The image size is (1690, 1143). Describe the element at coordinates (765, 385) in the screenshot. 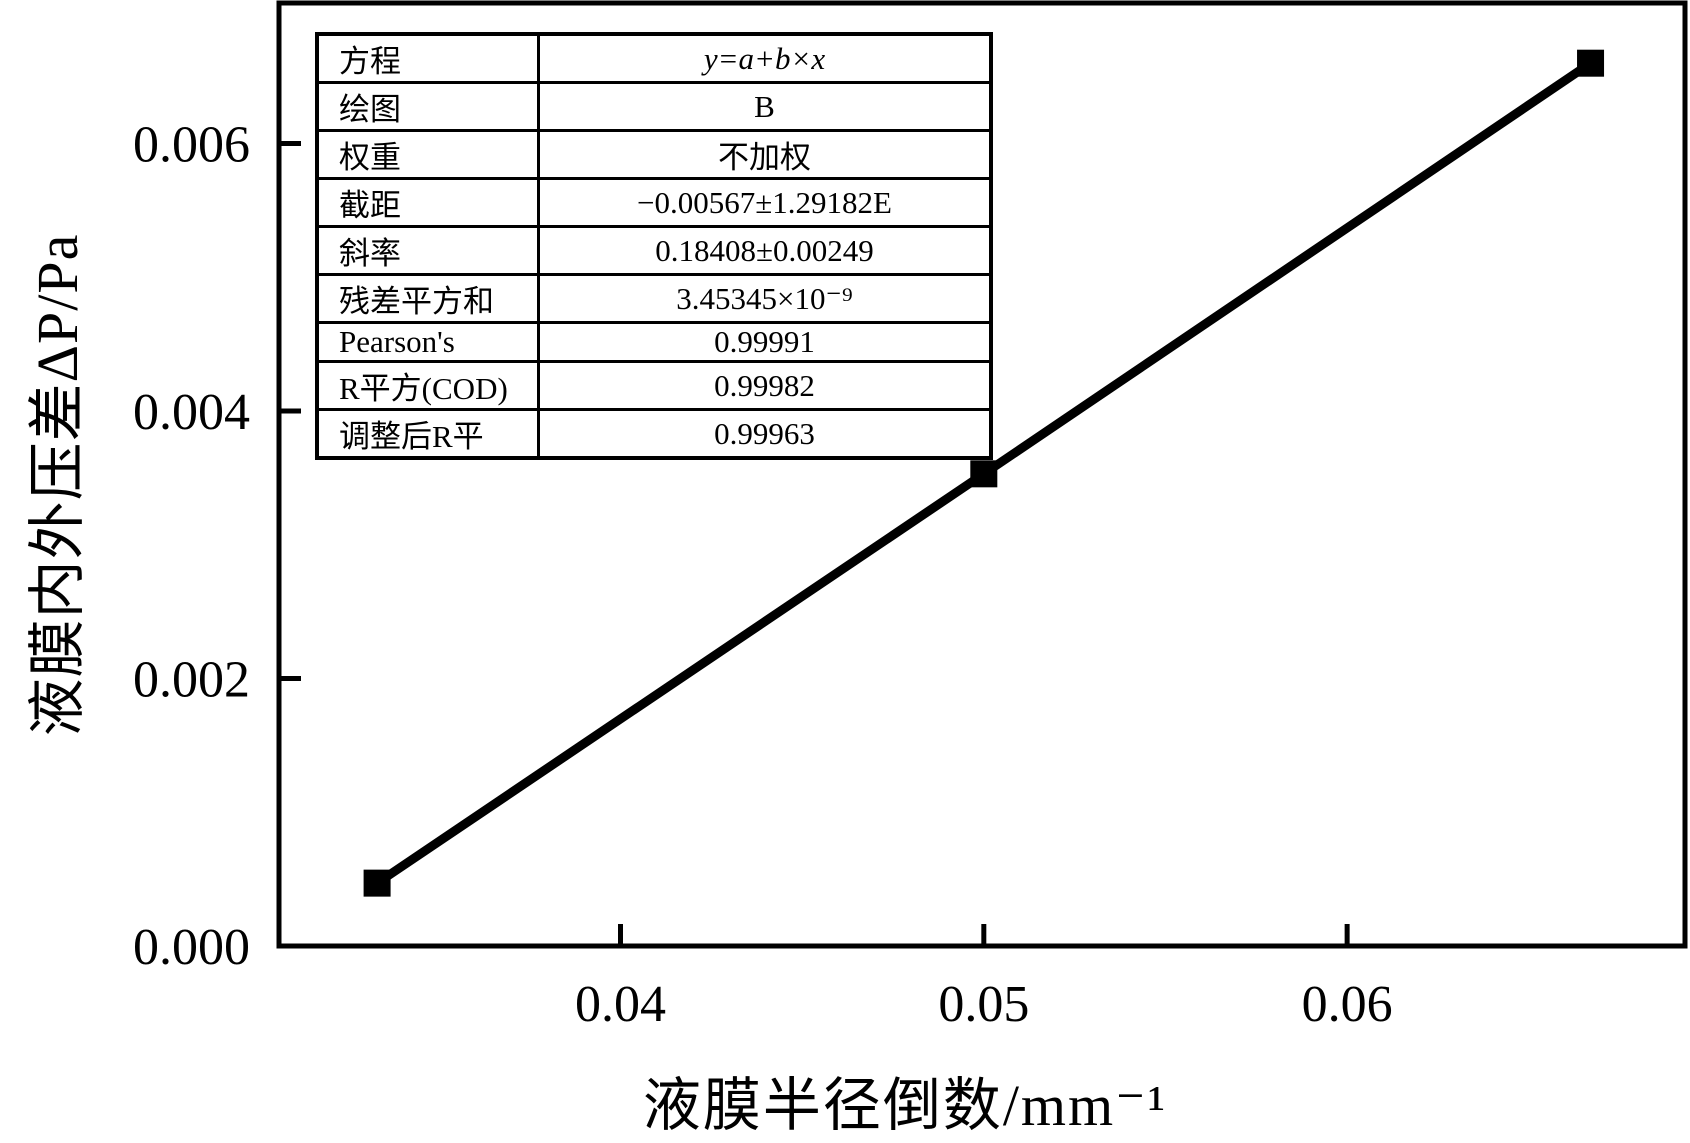

I see `stat-value: 0.99982` at that location.